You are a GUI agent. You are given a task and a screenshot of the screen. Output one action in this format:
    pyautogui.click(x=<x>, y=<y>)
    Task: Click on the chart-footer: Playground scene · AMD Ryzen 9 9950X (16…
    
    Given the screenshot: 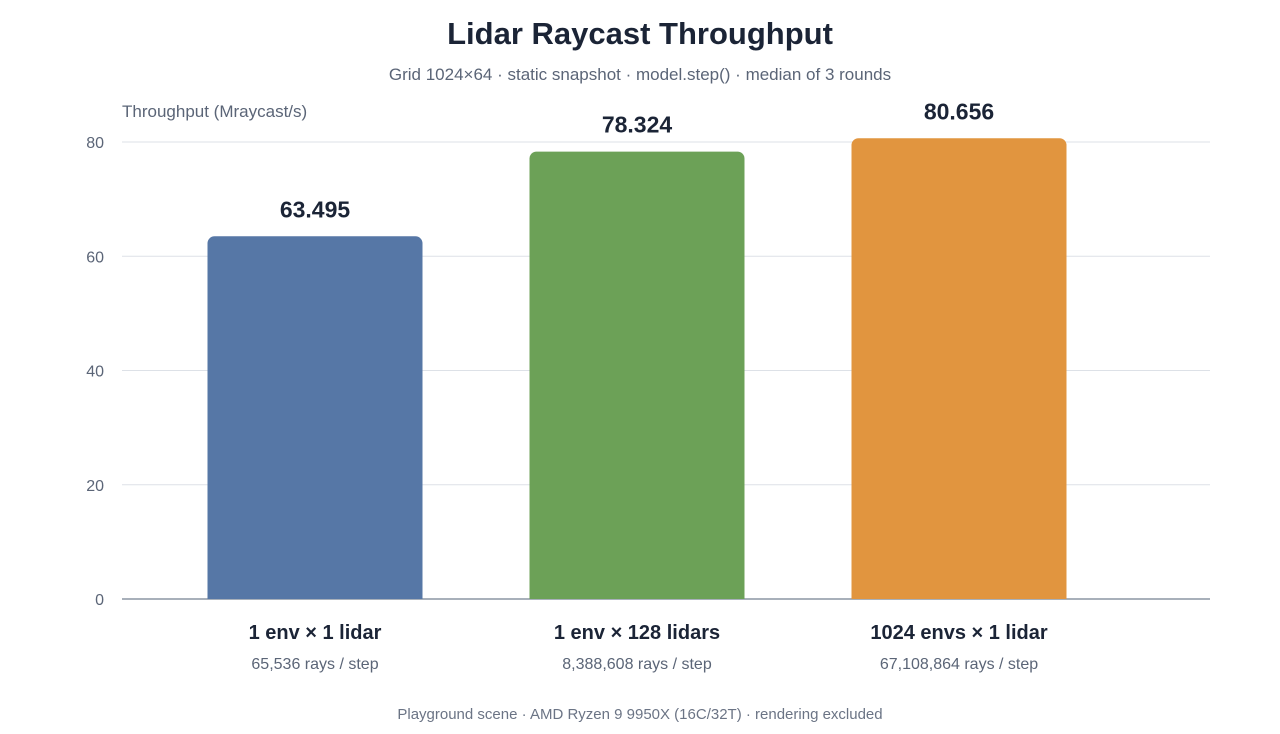 What is the action you would take?
    pyautogui.click(x=640, y=714)
    